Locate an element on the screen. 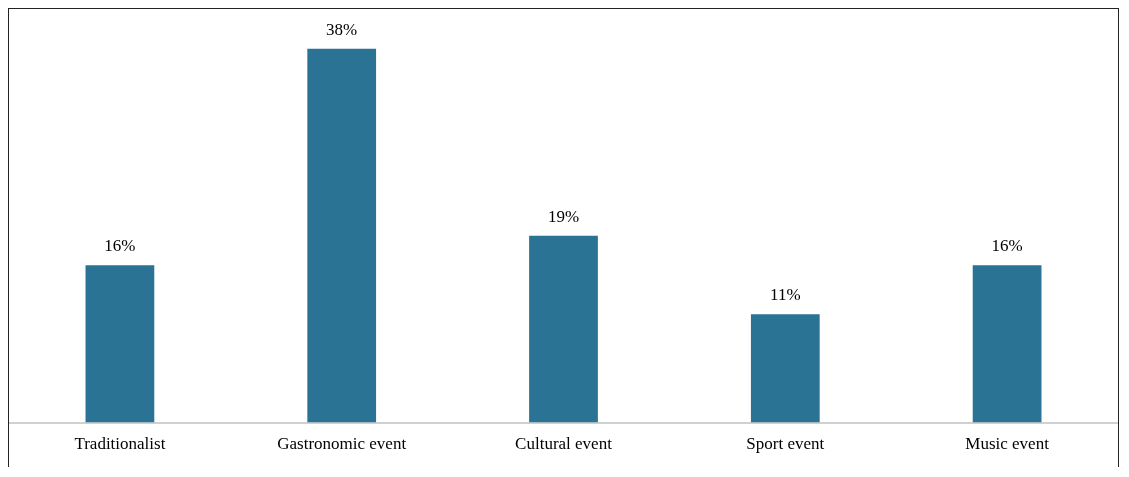 This screenshot has width=1129, height=477. x-tick-label: Traditionalist is located at coordinates (120, 444).